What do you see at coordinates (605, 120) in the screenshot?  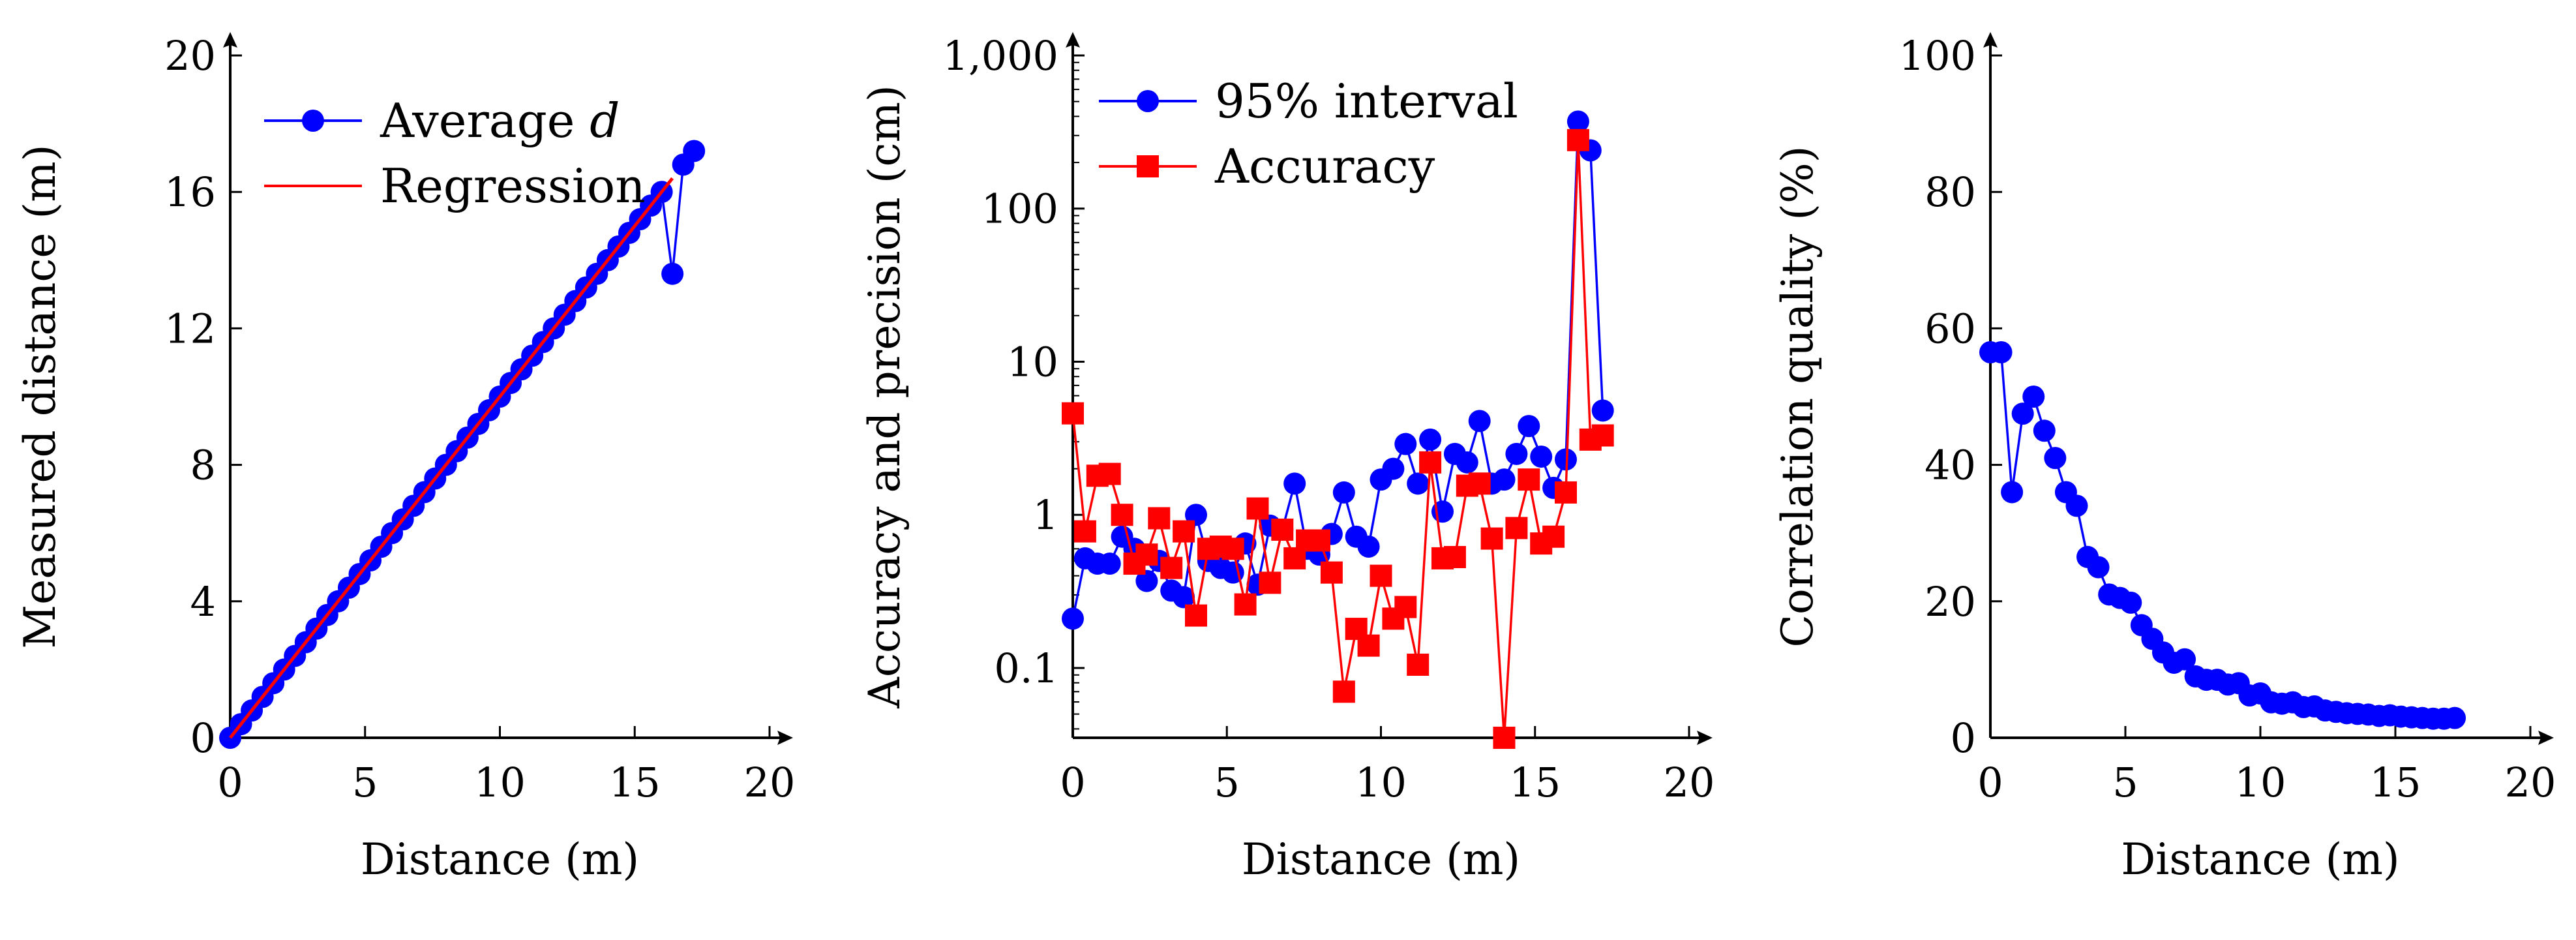 I see `legend-label-italic: d` at bounding box center [605, 120].